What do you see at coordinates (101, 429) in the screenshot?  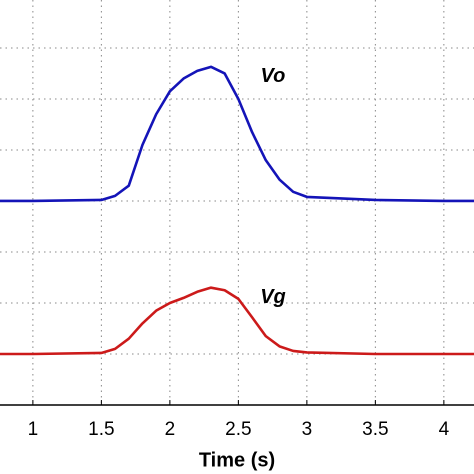 I see `x-tick-label: 1.5` at bounding box center [101, 429].